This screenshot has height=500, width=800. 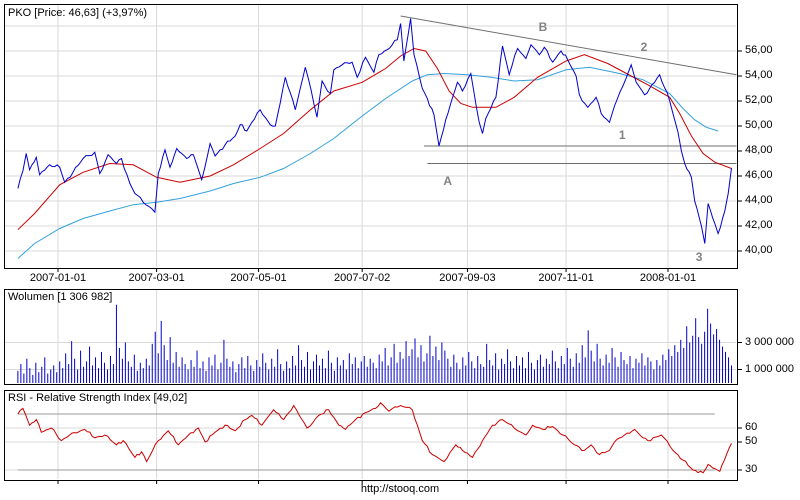 What do you see at coordinates (644, 47) in the screenshot?
I see `annotation-2: 2` at bounding box center [644, 47].